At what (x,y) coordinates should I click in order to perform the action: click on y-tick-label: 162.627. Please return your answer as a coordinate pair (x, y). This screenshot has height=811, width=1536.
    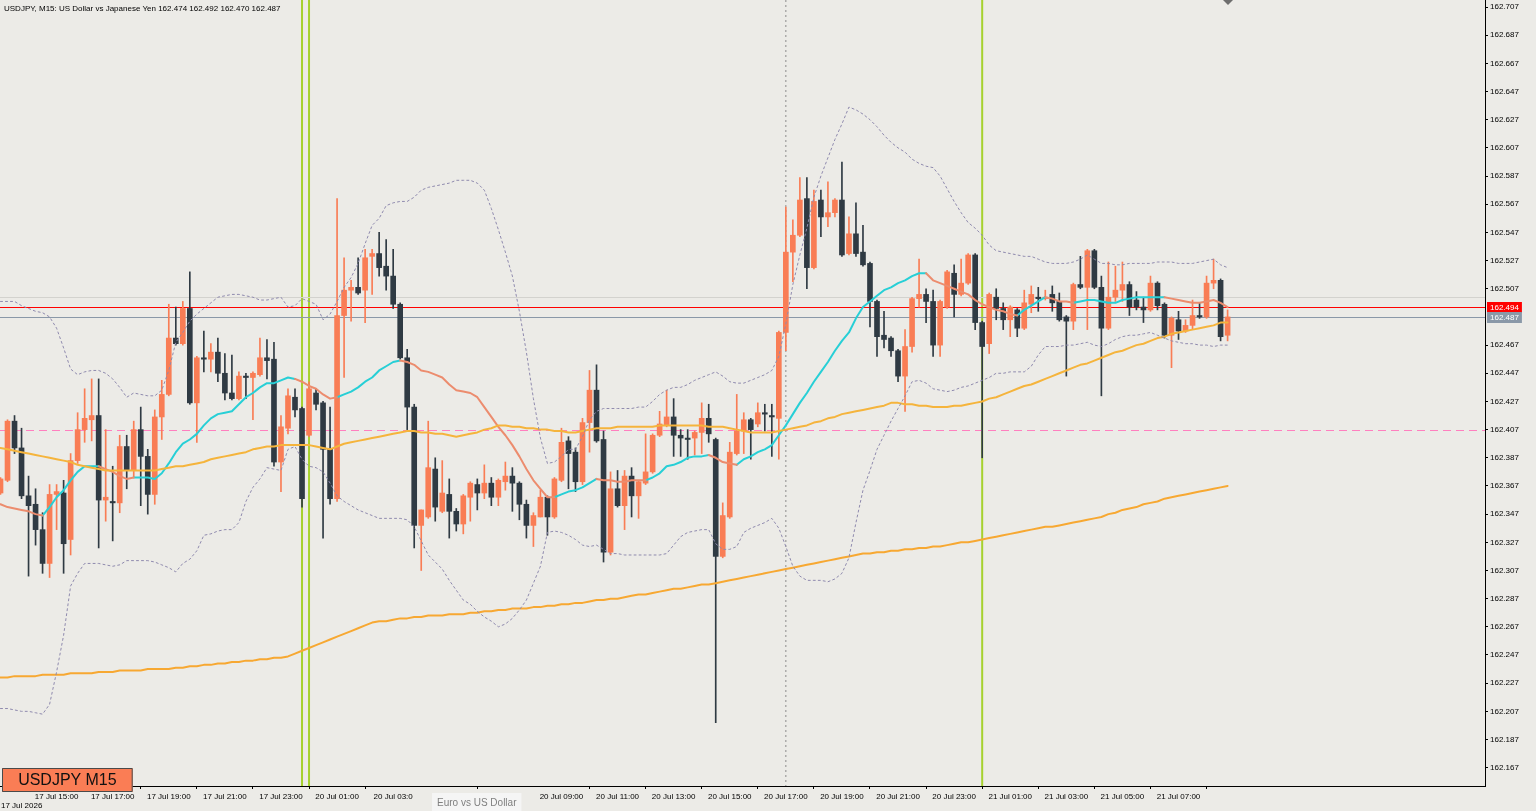
    Looking at the image, I should click on (1505, 119).